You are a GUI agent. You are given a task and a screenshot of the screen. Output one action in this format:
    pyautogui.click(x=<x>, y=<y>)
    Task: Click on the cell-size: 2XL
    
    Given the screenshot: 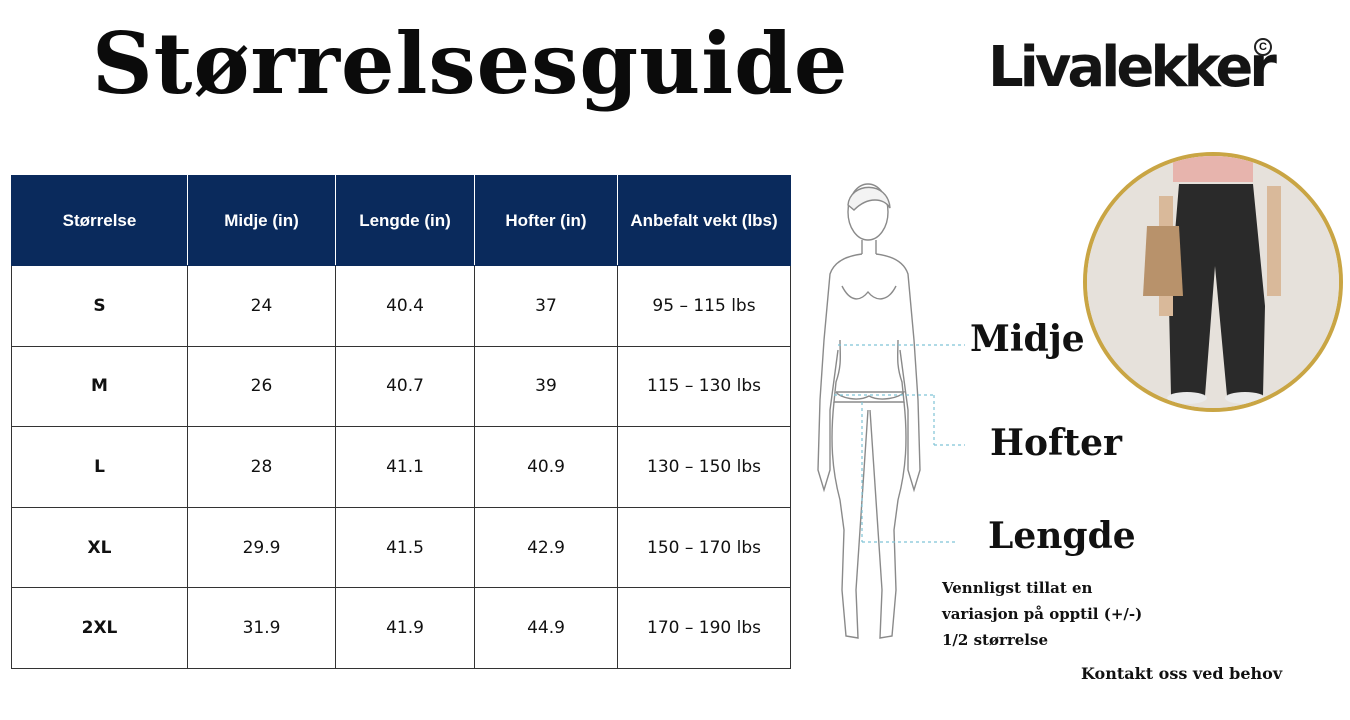 What is the action you would take?
    pyautogui.click(x=99, y=628)
    